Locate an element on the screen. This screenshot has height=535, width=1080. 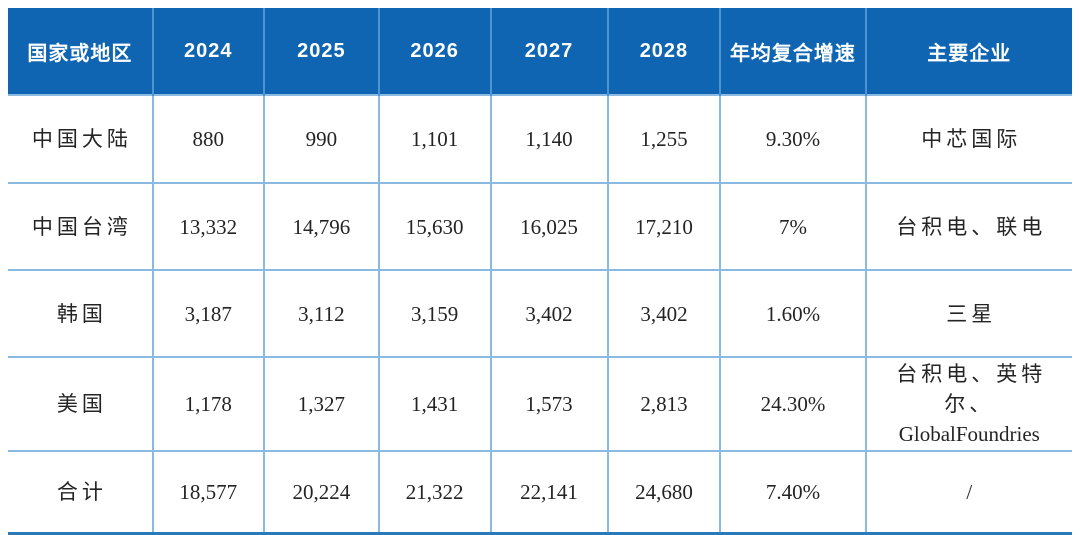
table-cell: 2,813 is located at coordinates (663, 403).